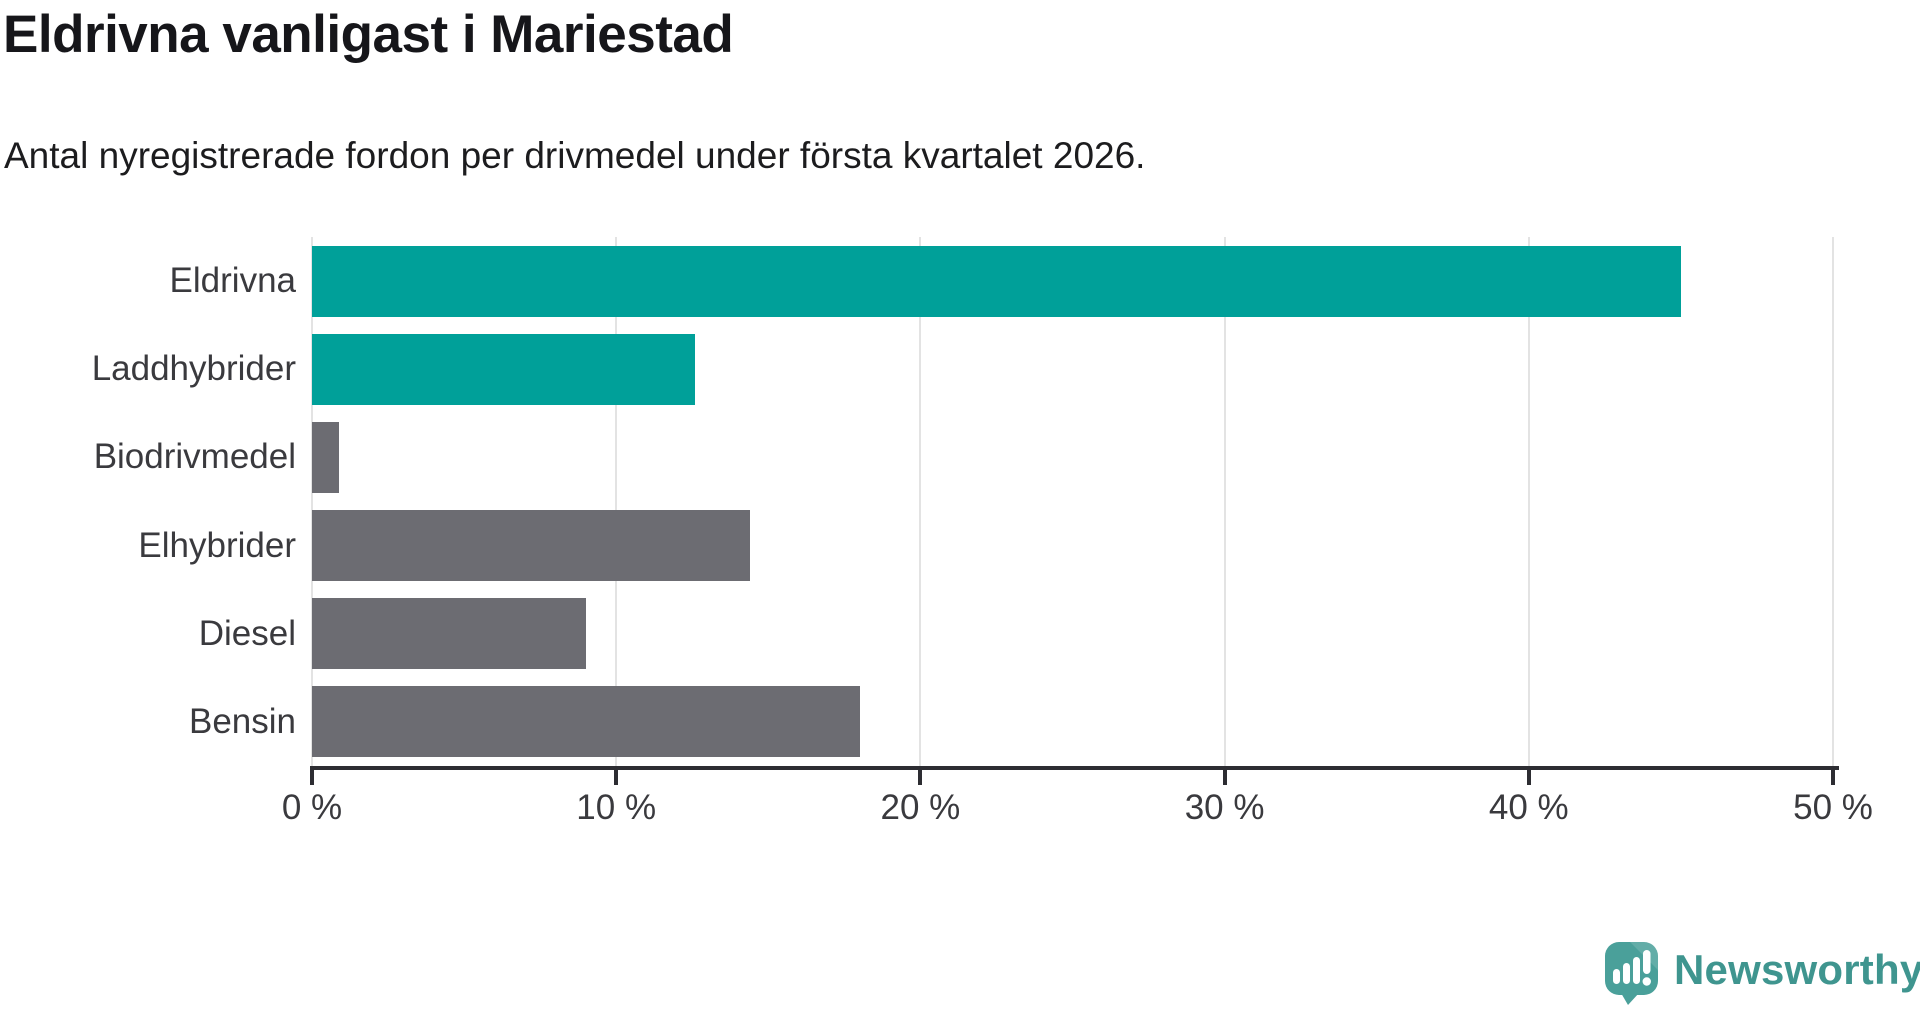  I want to click on newsworthy-logo: Newsworthy, so click(1762, 973).